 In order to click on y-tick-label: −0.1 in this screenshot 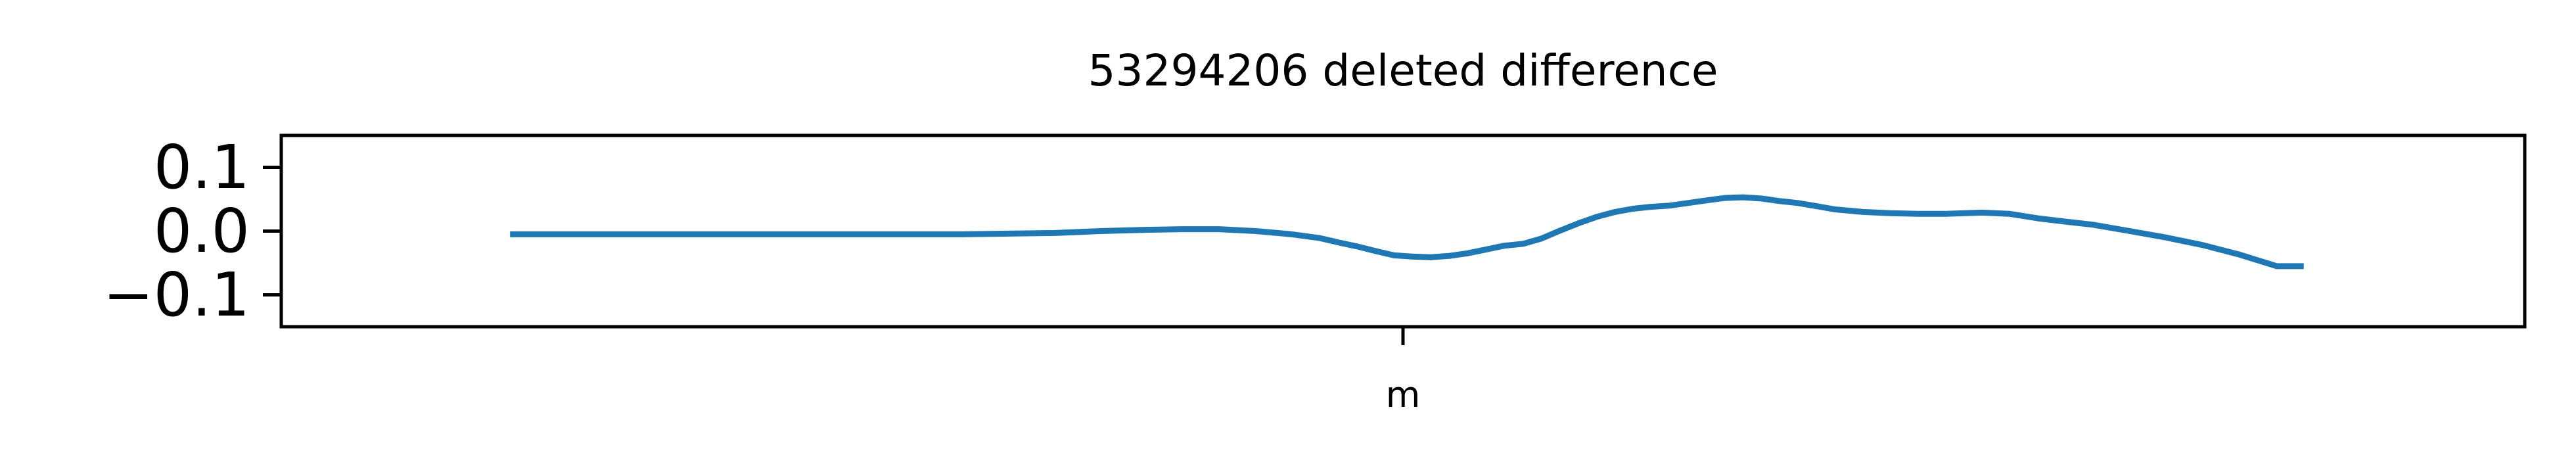, I will do `click(176, 295)`.